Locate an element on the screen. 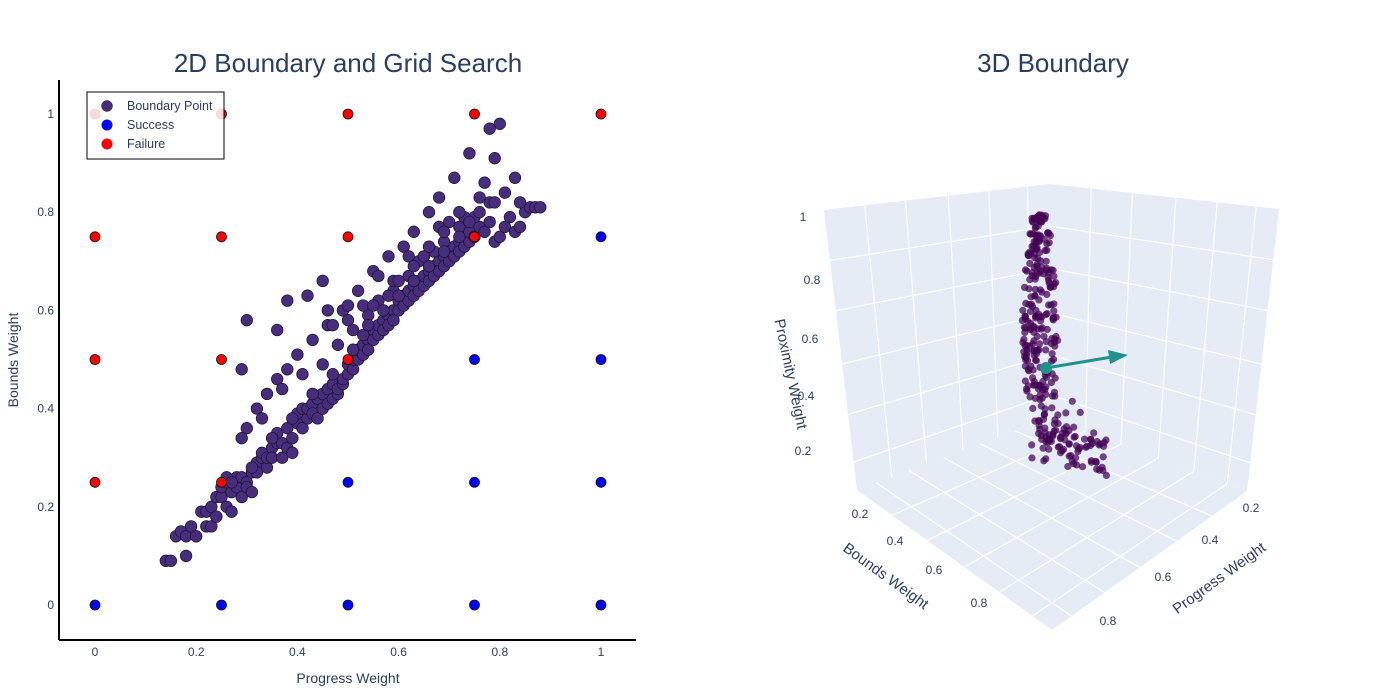  y-tick-label: 0.4 is located at coordinates (45, 409).